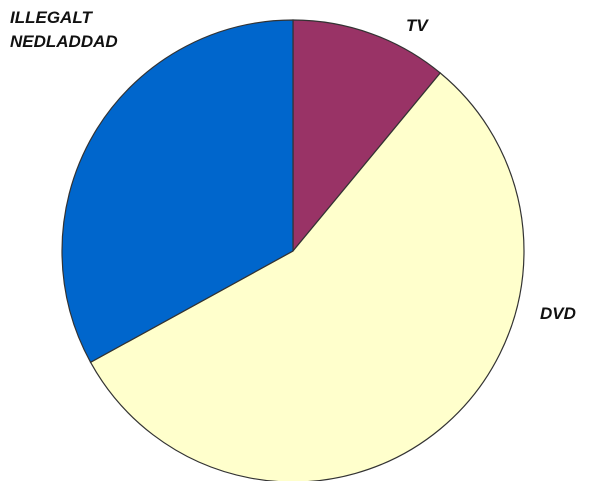  Describe the element at coordinates (417, 25) in the screenshot. I see `slice-label: TV` at that location.